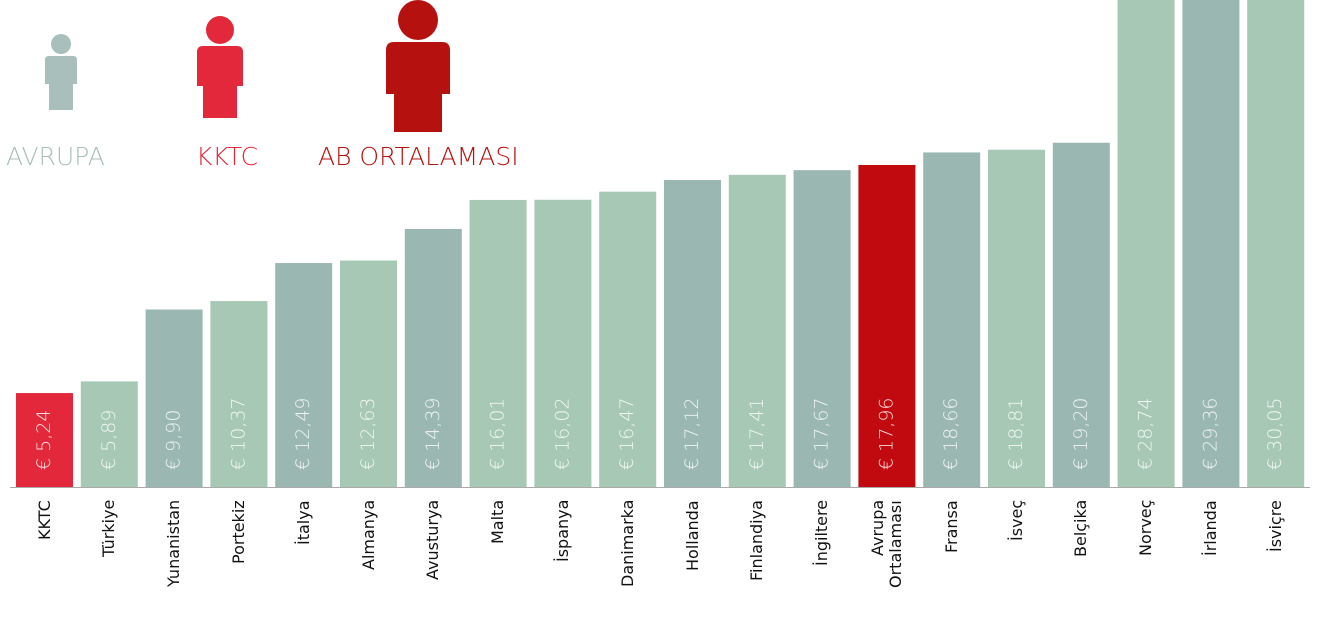 Image resolution: width=1320 pixels, height=620 pixels. I want to click on value-label: € 12,63, so click(368, 433).